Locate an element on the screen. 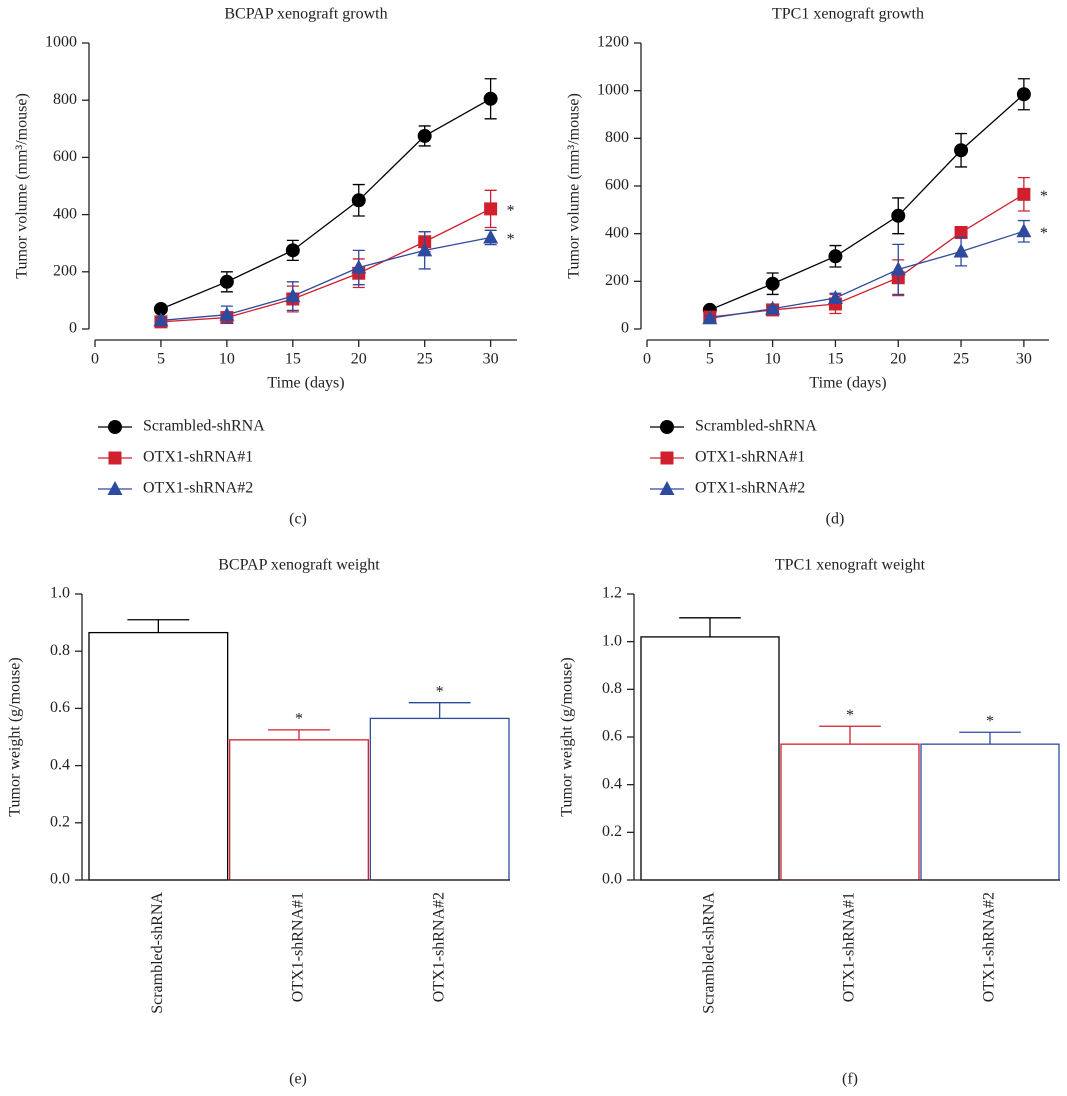 The height and width of the screenshot is (1096, 1067). chart-title: TPC1 xenograft growth is located at coordinates (848, 14).